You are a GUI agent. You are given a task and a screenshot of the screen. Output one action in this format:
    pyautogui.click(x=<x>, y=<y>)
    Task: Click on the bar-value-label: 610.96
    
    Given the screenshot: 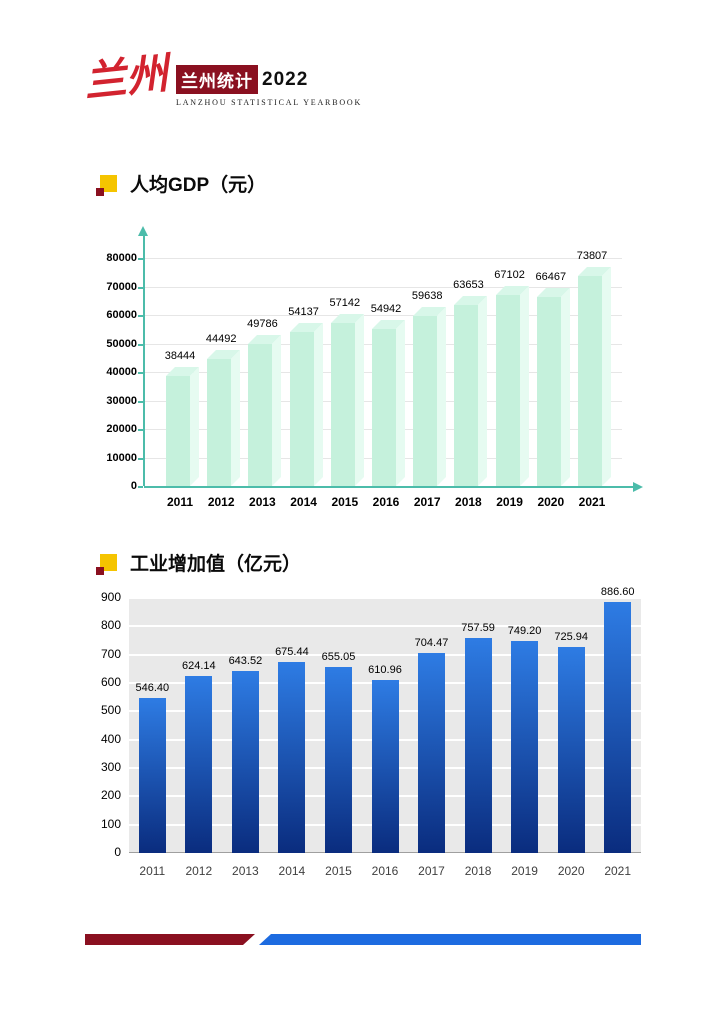 What is the action you would take?
    pyautogui.click(x=385, y=670)
    